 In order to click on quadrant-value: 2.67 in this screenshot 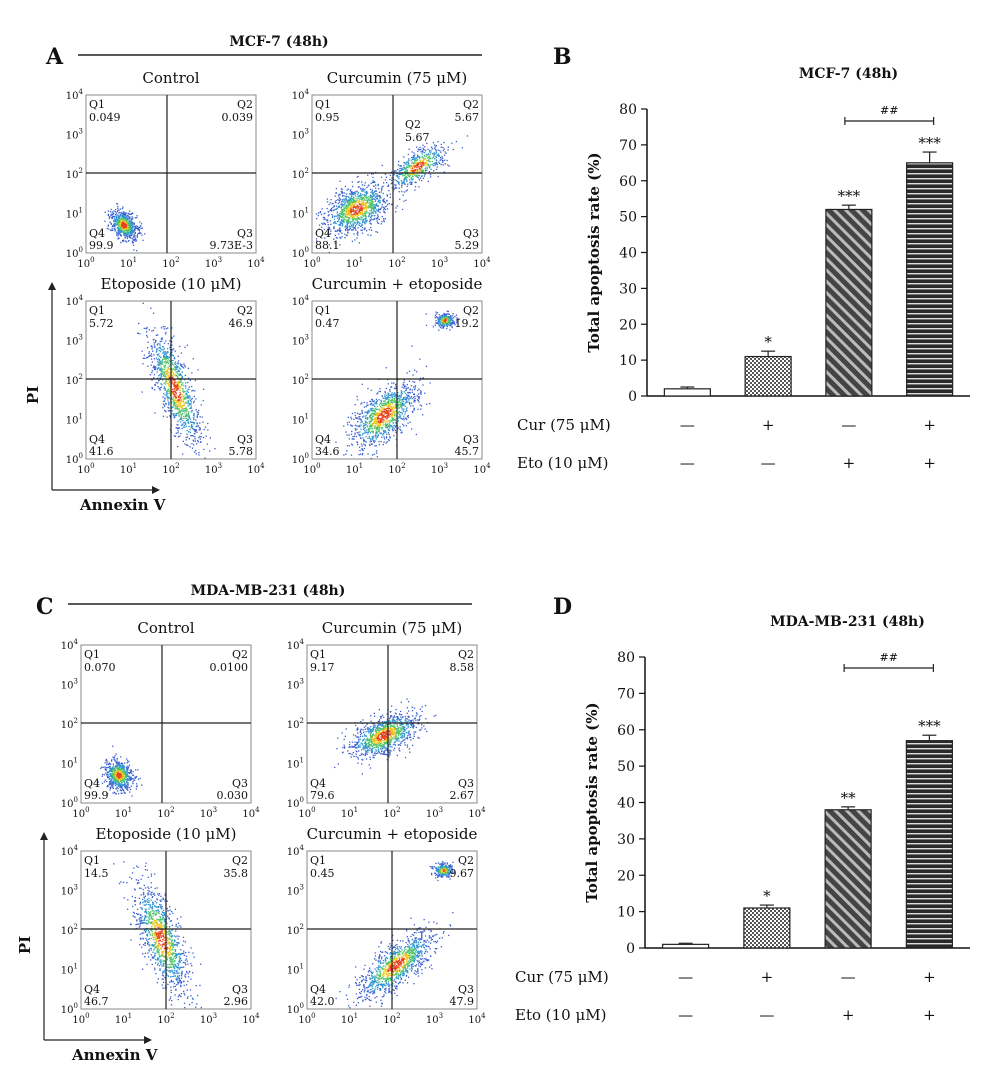, I will do `click(462, 795)`.